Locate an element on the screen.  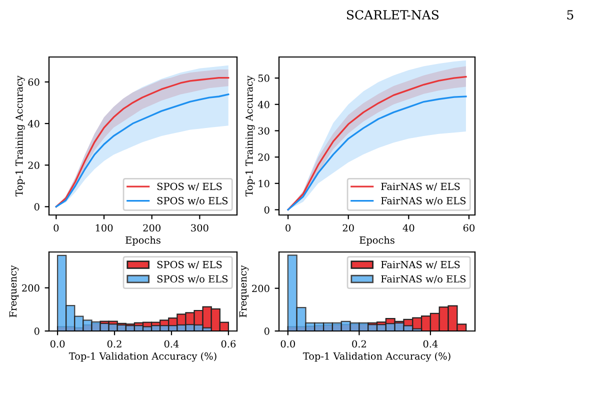
text: SCARLET-NAS is located at coordinates (393, 15).